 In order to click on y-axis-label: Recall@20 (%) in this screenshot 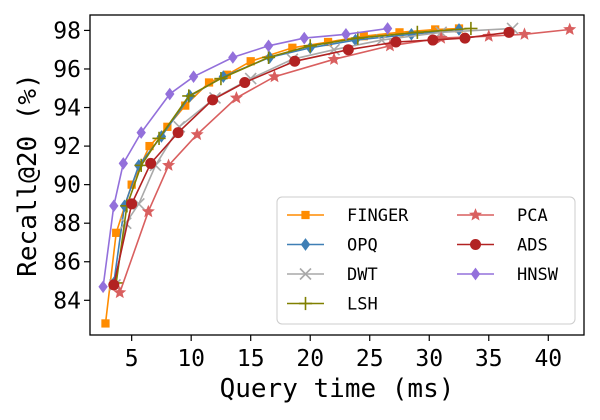, I will do `click(28, 175)`.